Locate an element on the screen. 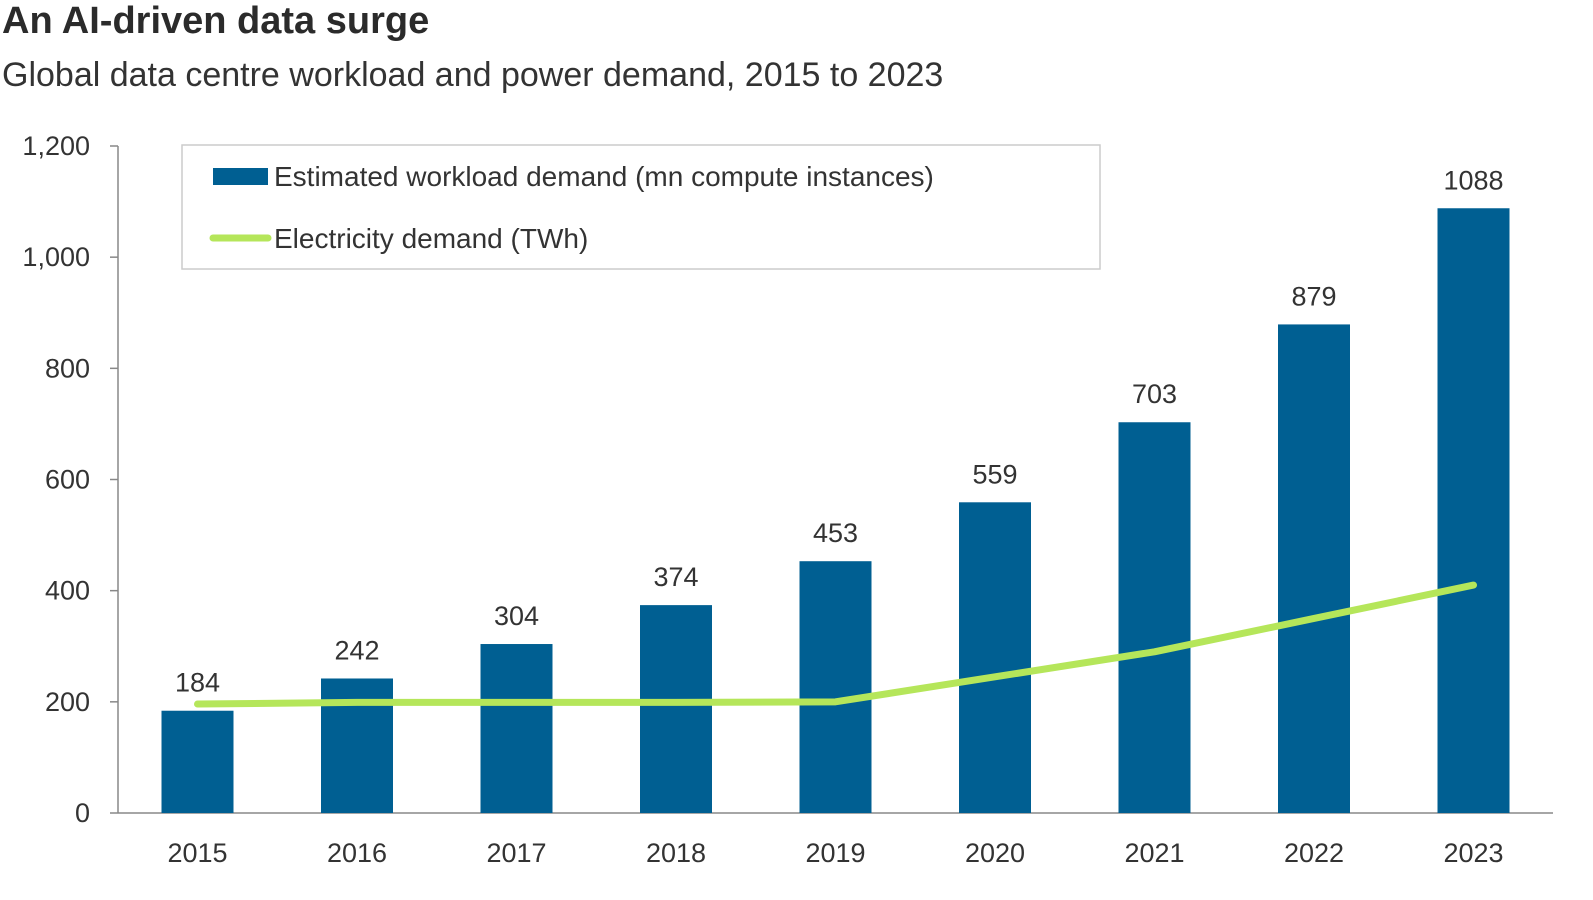 The width and height of the screenshot is (1593, 900). legend-swatch-workload is located at coordinates (240, 176).